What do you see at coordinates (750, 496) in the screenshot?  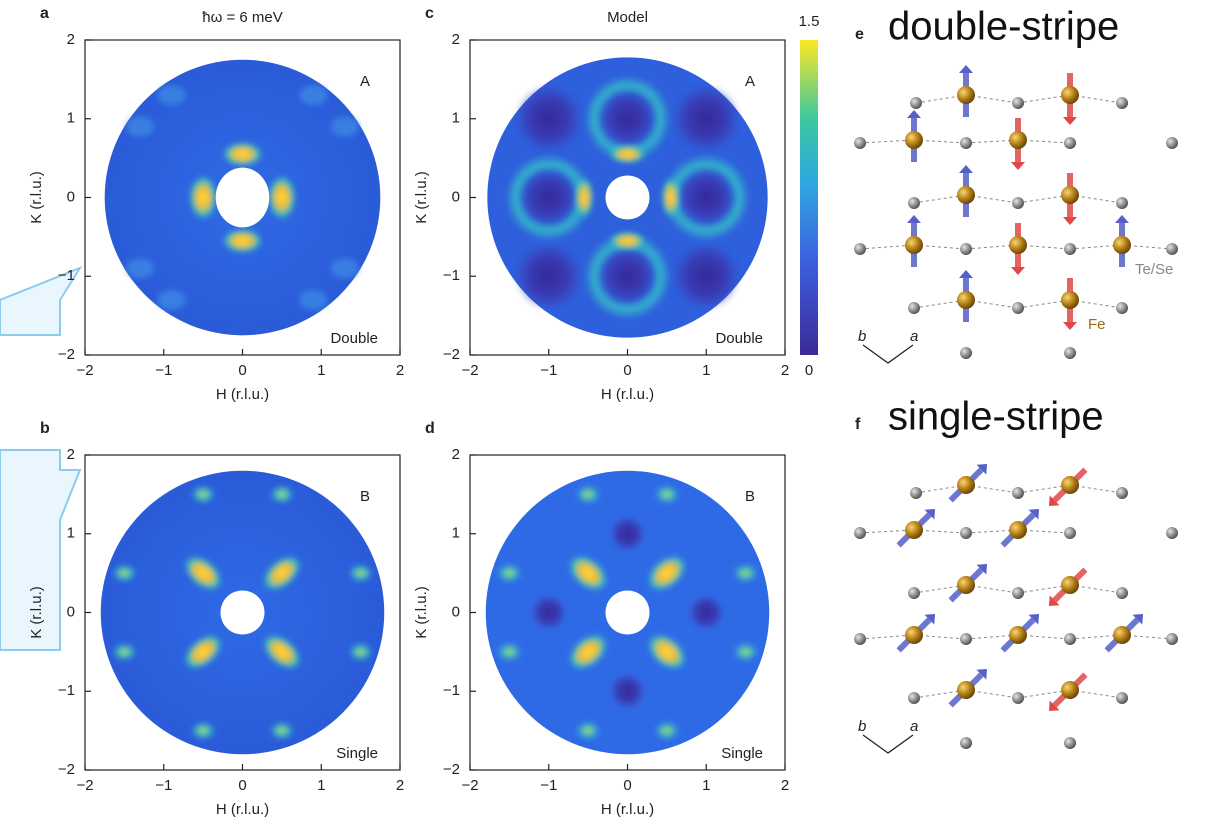 I see `corner-label: B` at bounding box center [750, 496].